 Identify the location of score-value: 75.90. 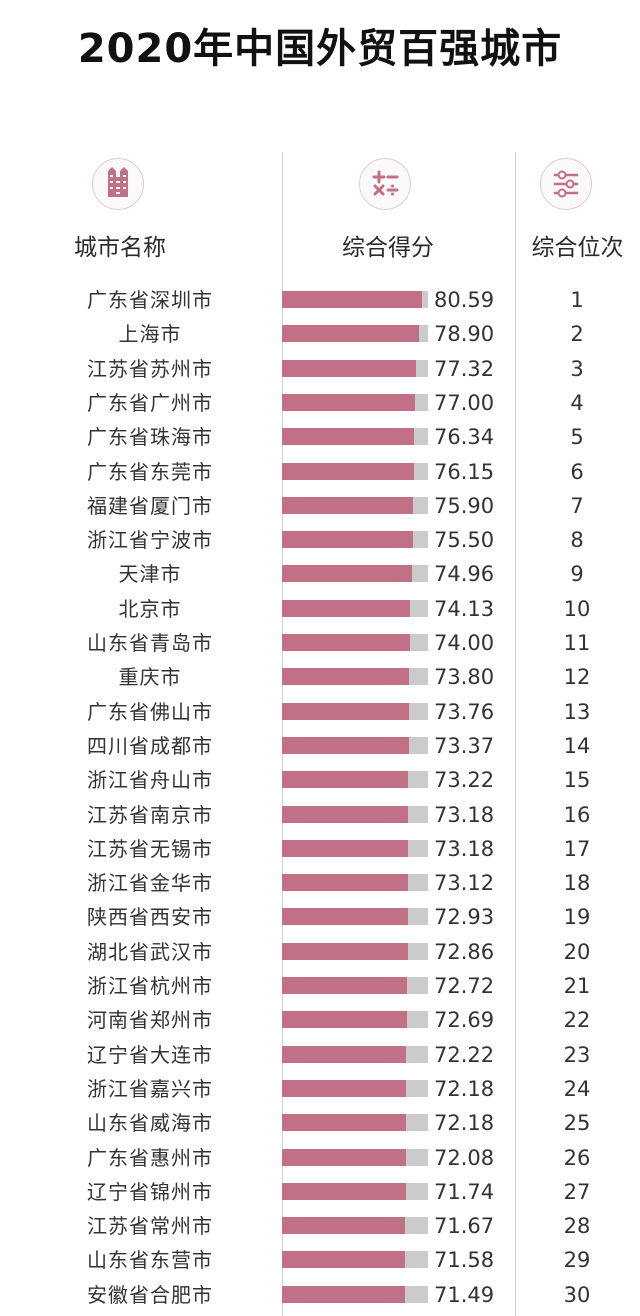
(464, 505).